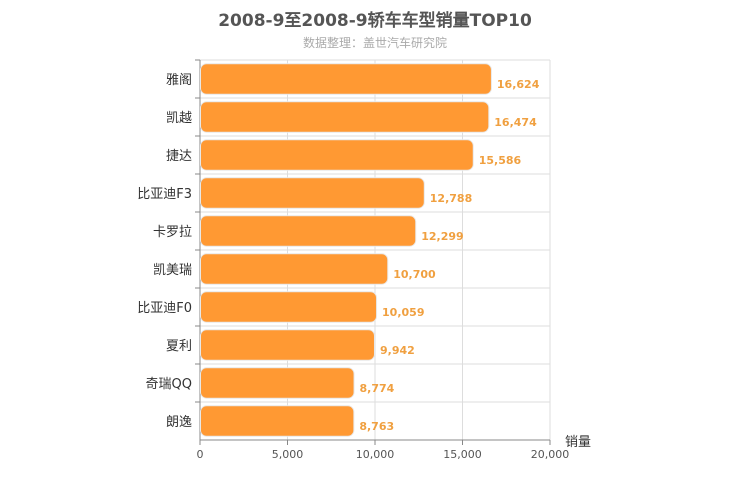 This screenshot has width=750, height=500. What do you see at coordinates (375, 21) in the screenshot?
I see `chart-title: 2008-9至2008-9轿车车型销量TOP10` at bounding box center [375, 21].